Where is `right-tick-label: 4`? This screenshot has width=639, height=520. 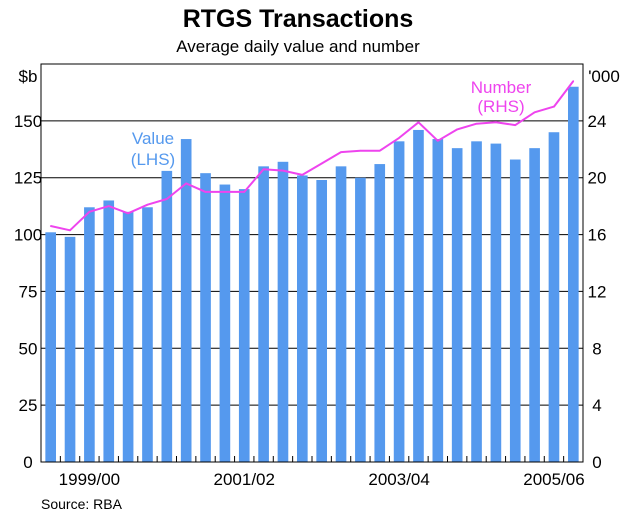
right-tick-label: 4 is located at coordinates (596, 405).